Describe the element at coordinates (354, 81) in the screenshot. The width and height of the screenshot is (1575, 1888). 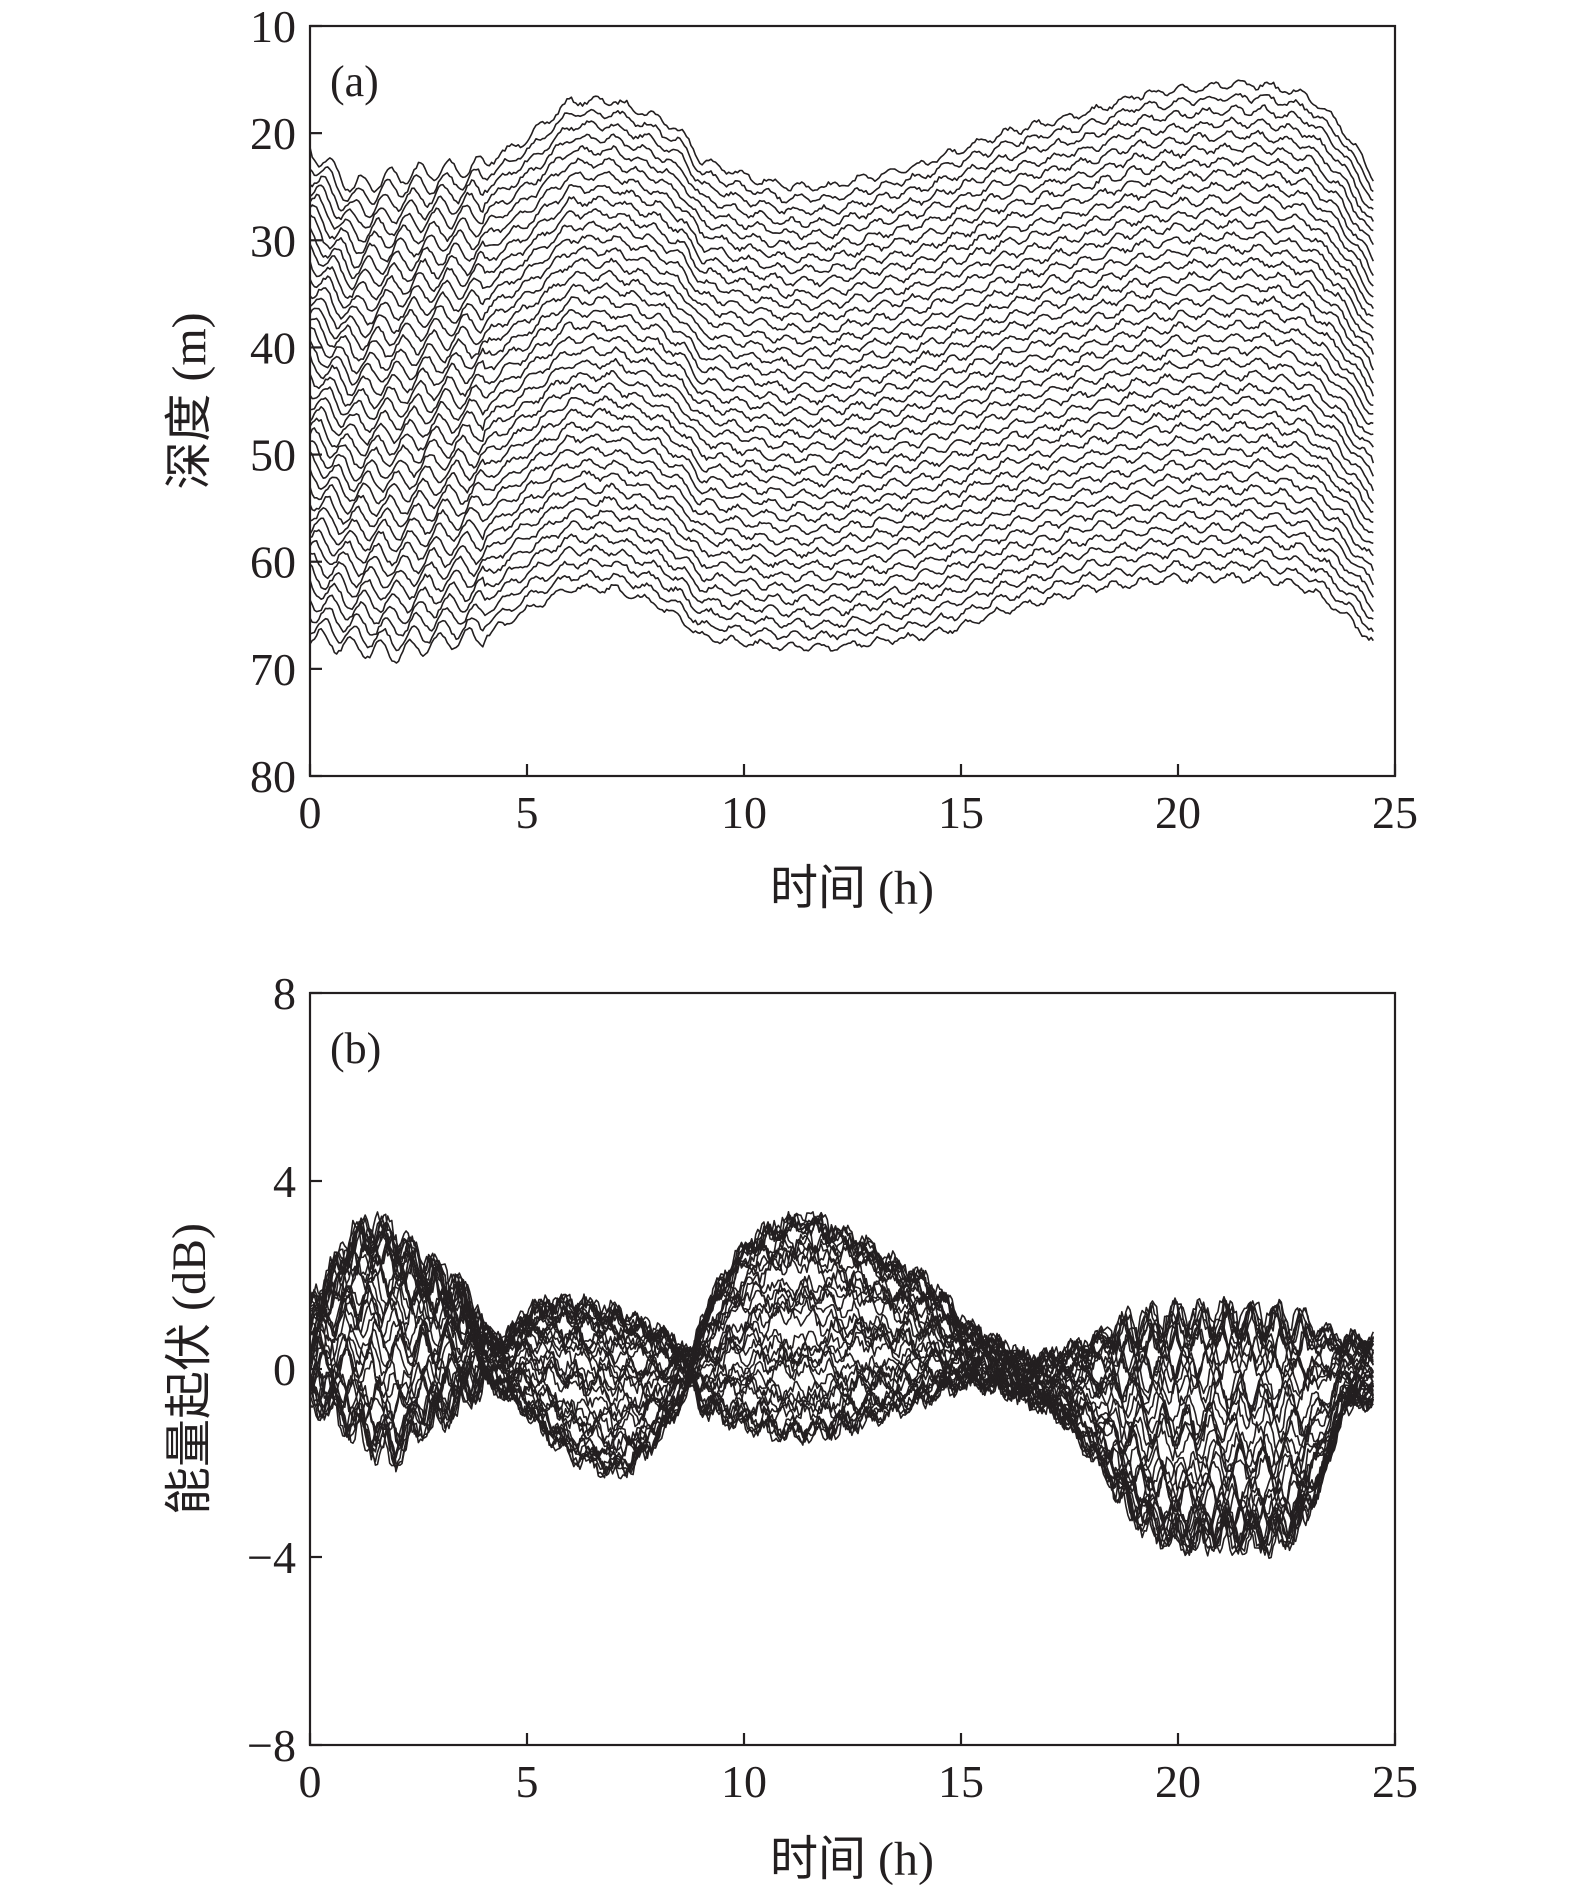
I see `panel-a-label: (a)` at that location.